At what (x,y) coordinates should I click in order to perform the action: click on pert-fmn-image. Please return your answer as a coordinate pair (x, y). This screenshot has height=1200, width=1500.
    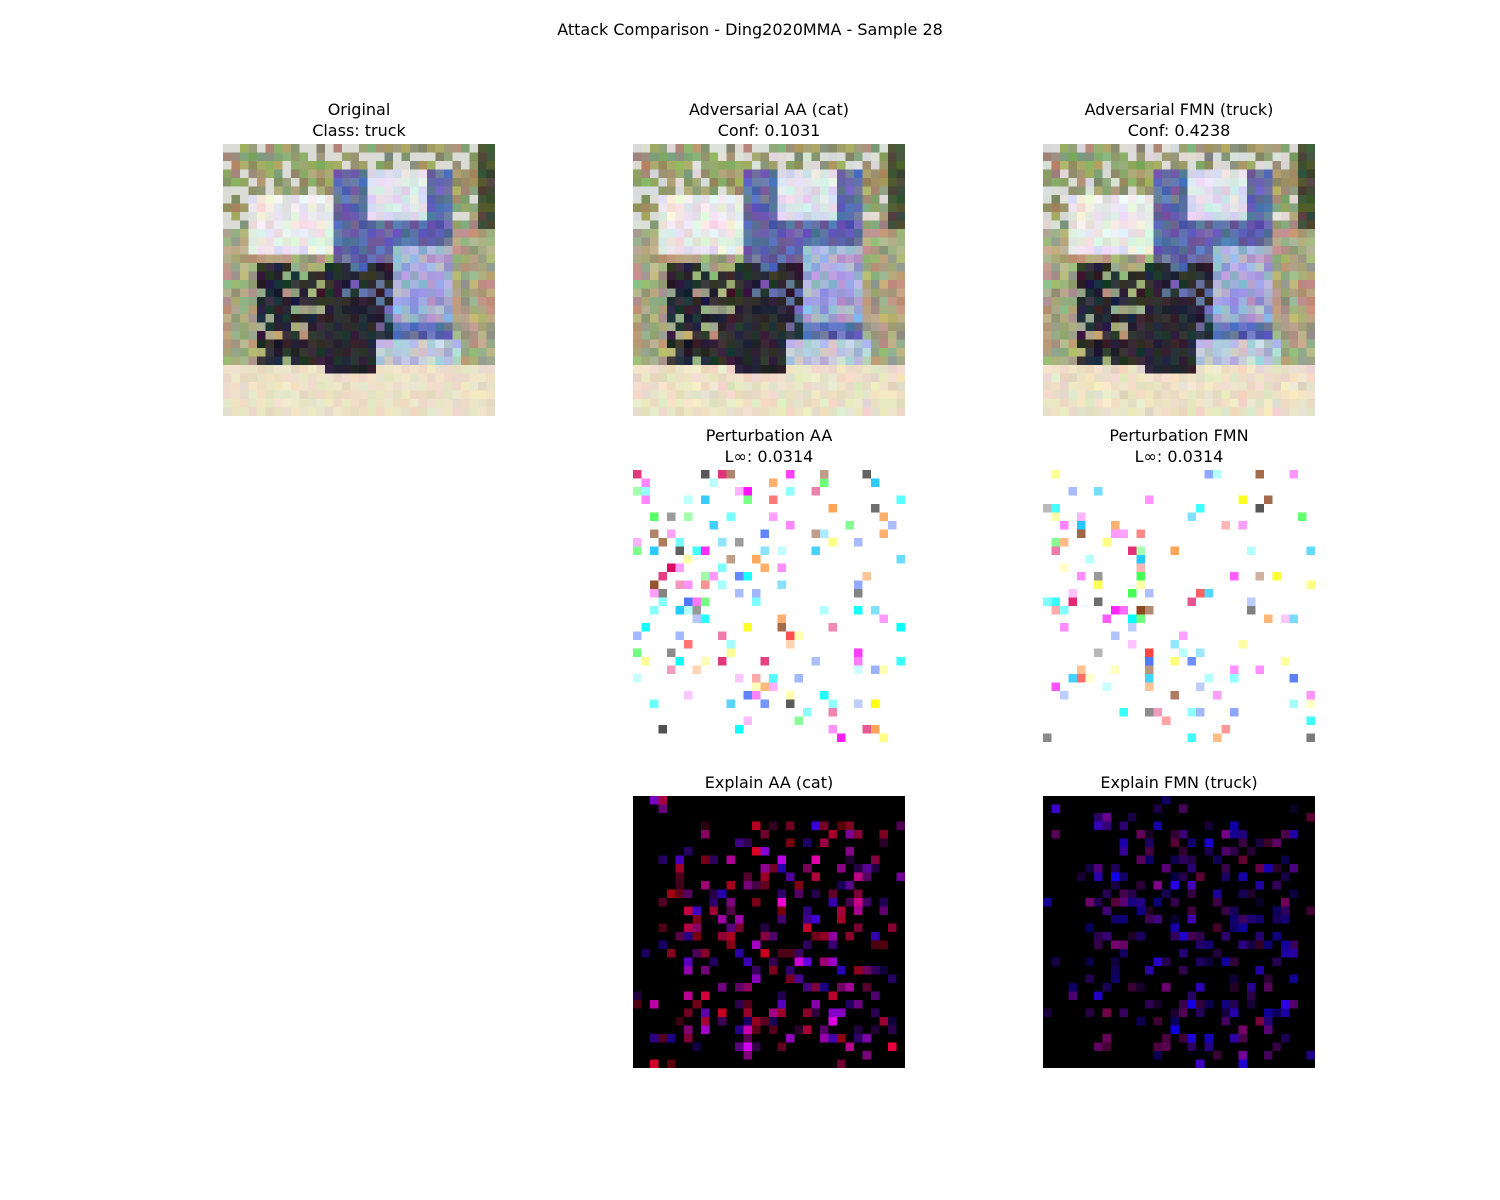
    Looking at the image, I should click on (1179, 606).